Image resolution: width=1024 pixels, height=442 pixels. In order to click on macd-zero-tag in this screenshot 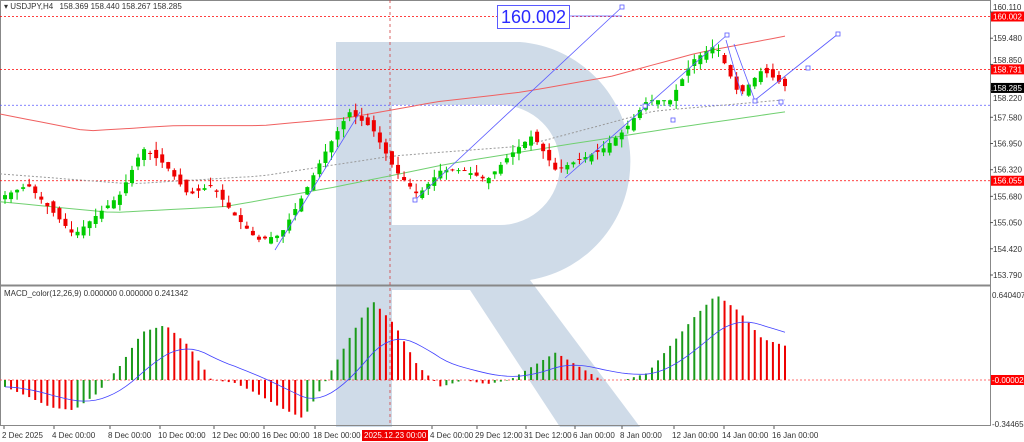, I will do `click(1007, 380)`.